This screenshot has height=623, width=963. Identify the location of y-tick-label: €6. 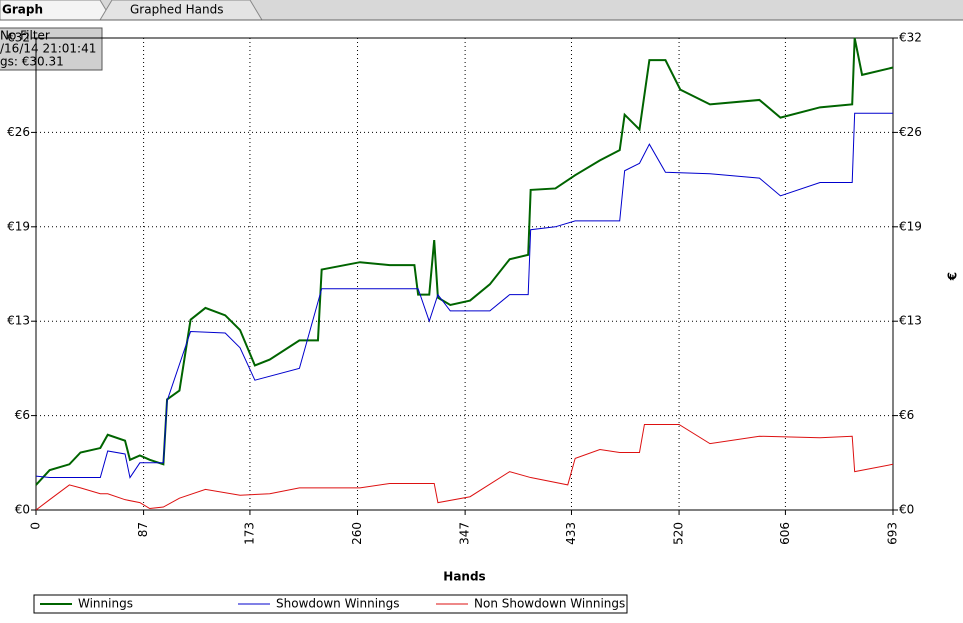
(22, 415).